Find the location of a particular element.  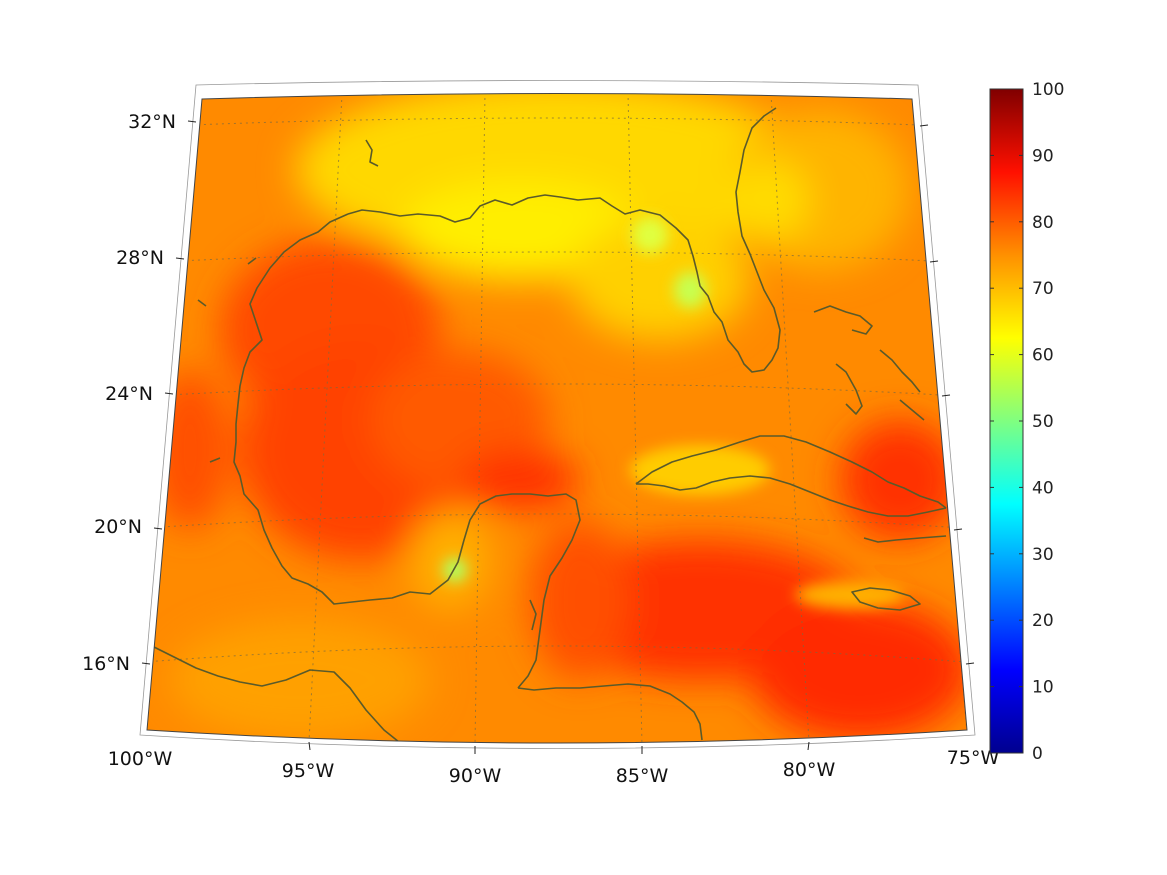

coastline-hispaniola is located at coordinates (905, 539).